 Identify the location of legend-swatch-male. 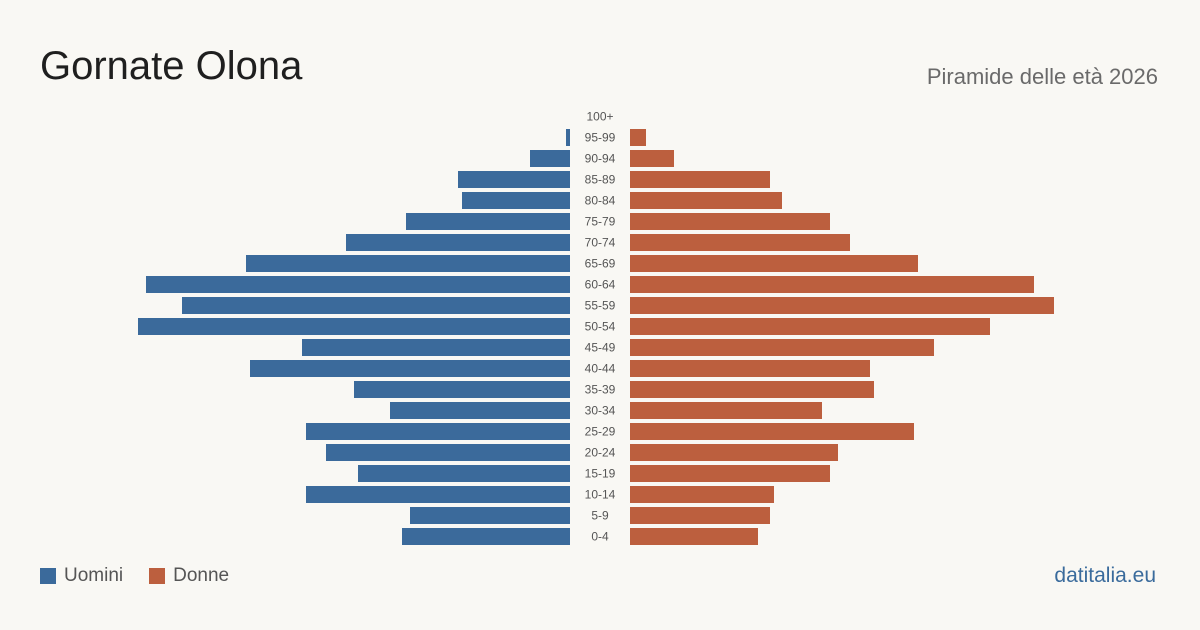
(48, 576).